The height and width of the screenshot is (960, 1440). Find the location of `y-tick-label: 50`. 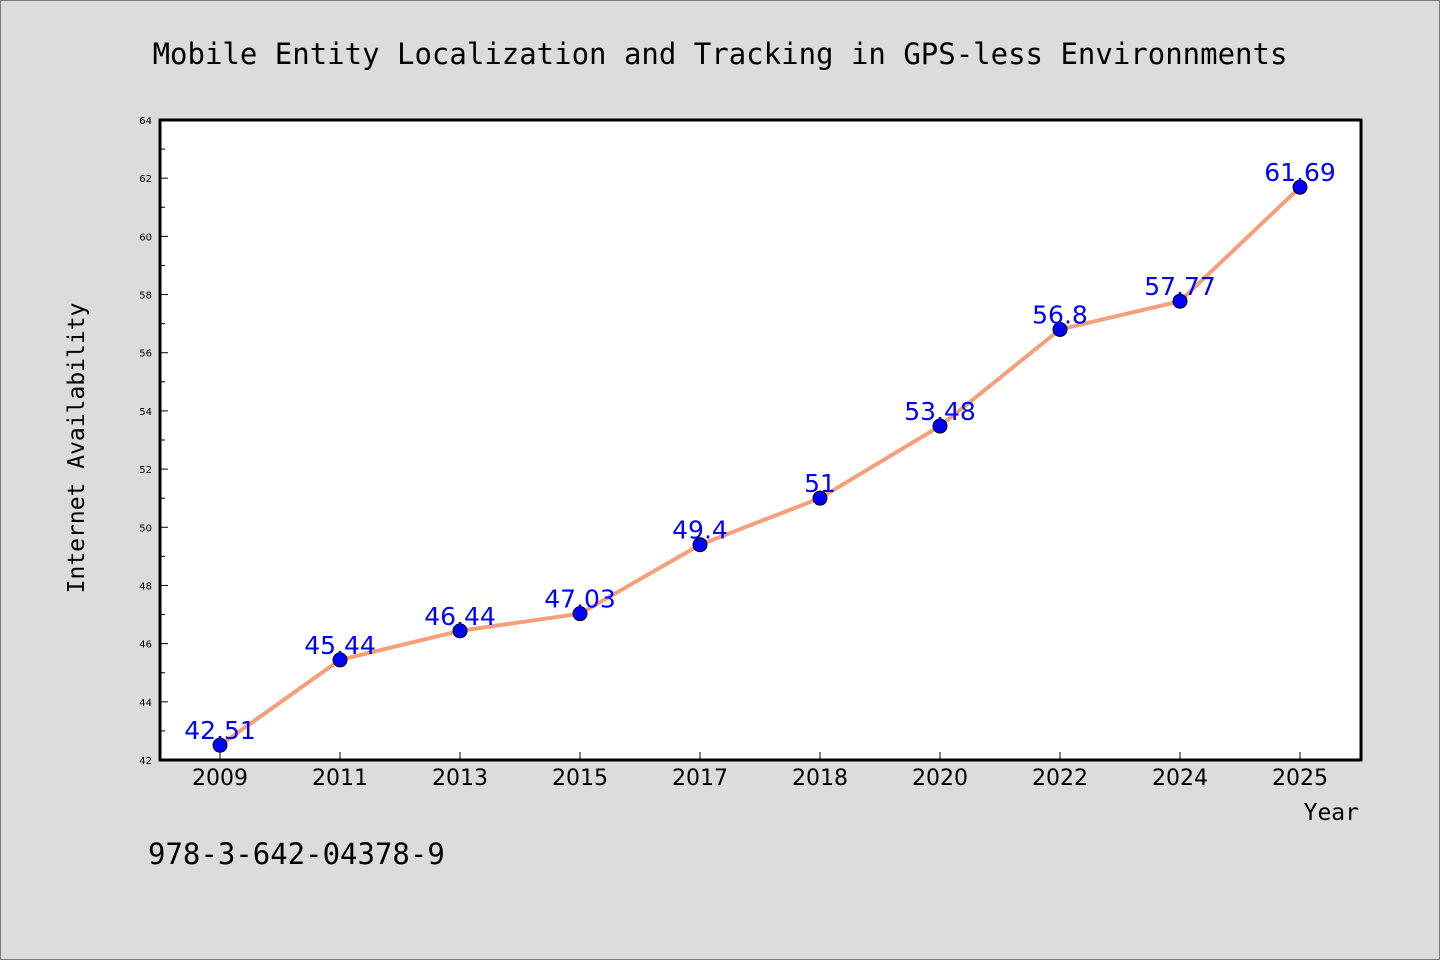

y-tick-label: 50 is located at coordinates (145, 528).